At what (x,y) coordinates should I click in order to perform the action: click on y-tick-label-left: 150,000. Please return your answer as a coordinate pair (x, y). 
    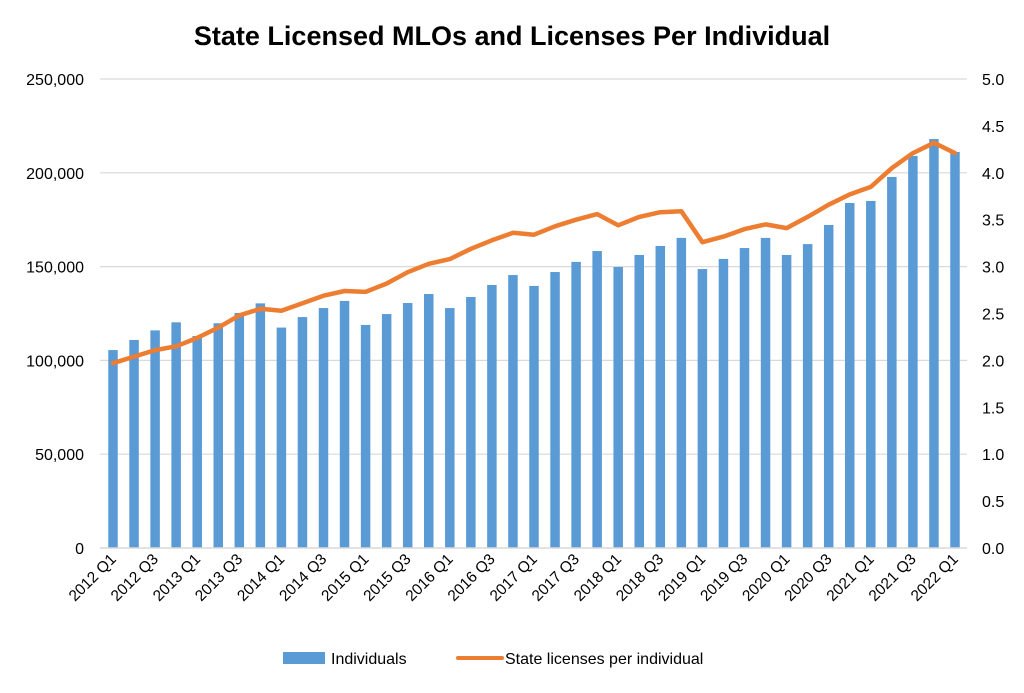
    Looking at the image, I should click on (55, 268).